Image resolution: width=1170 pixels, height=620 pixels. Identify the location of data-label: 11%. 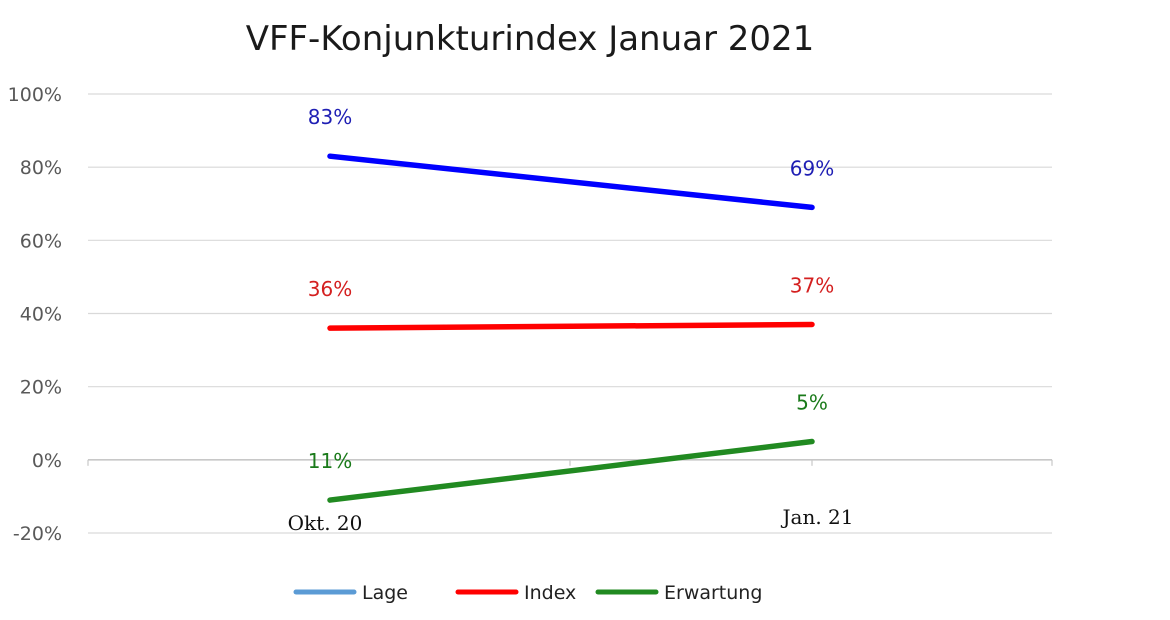
(330, 461).